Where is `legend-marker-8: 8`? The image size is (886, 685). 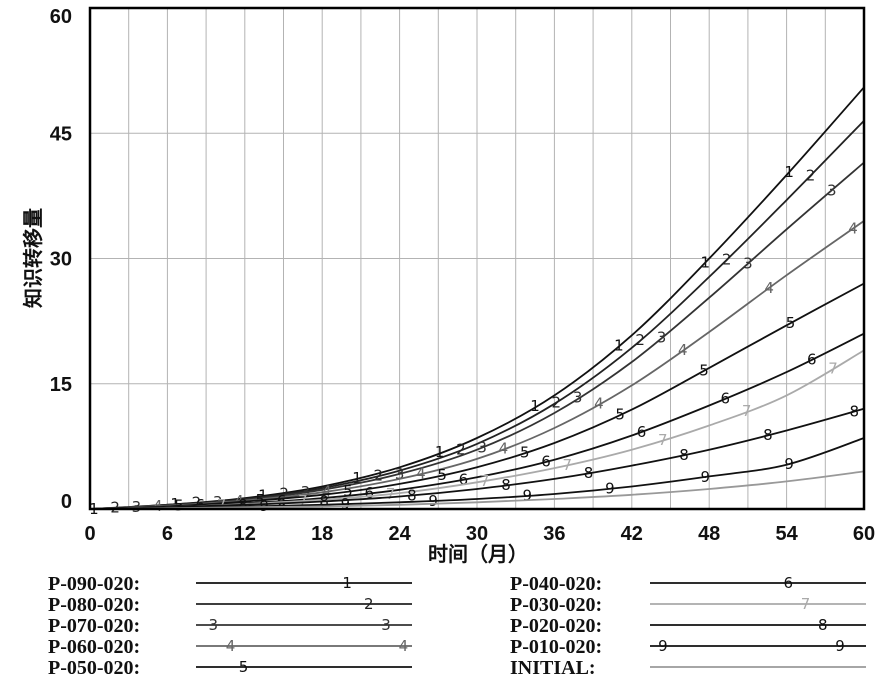
legend-marker-8: 8 is located at coordinates (823, 625).